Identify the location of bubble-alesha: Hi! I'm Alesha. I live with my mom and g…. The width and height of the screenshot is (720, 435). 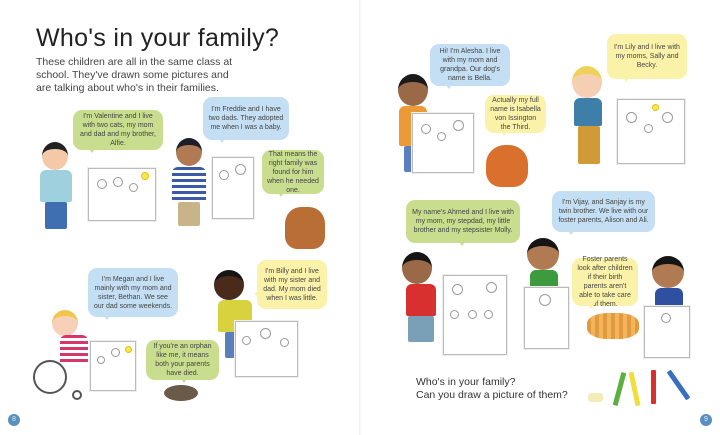
(470, 66).